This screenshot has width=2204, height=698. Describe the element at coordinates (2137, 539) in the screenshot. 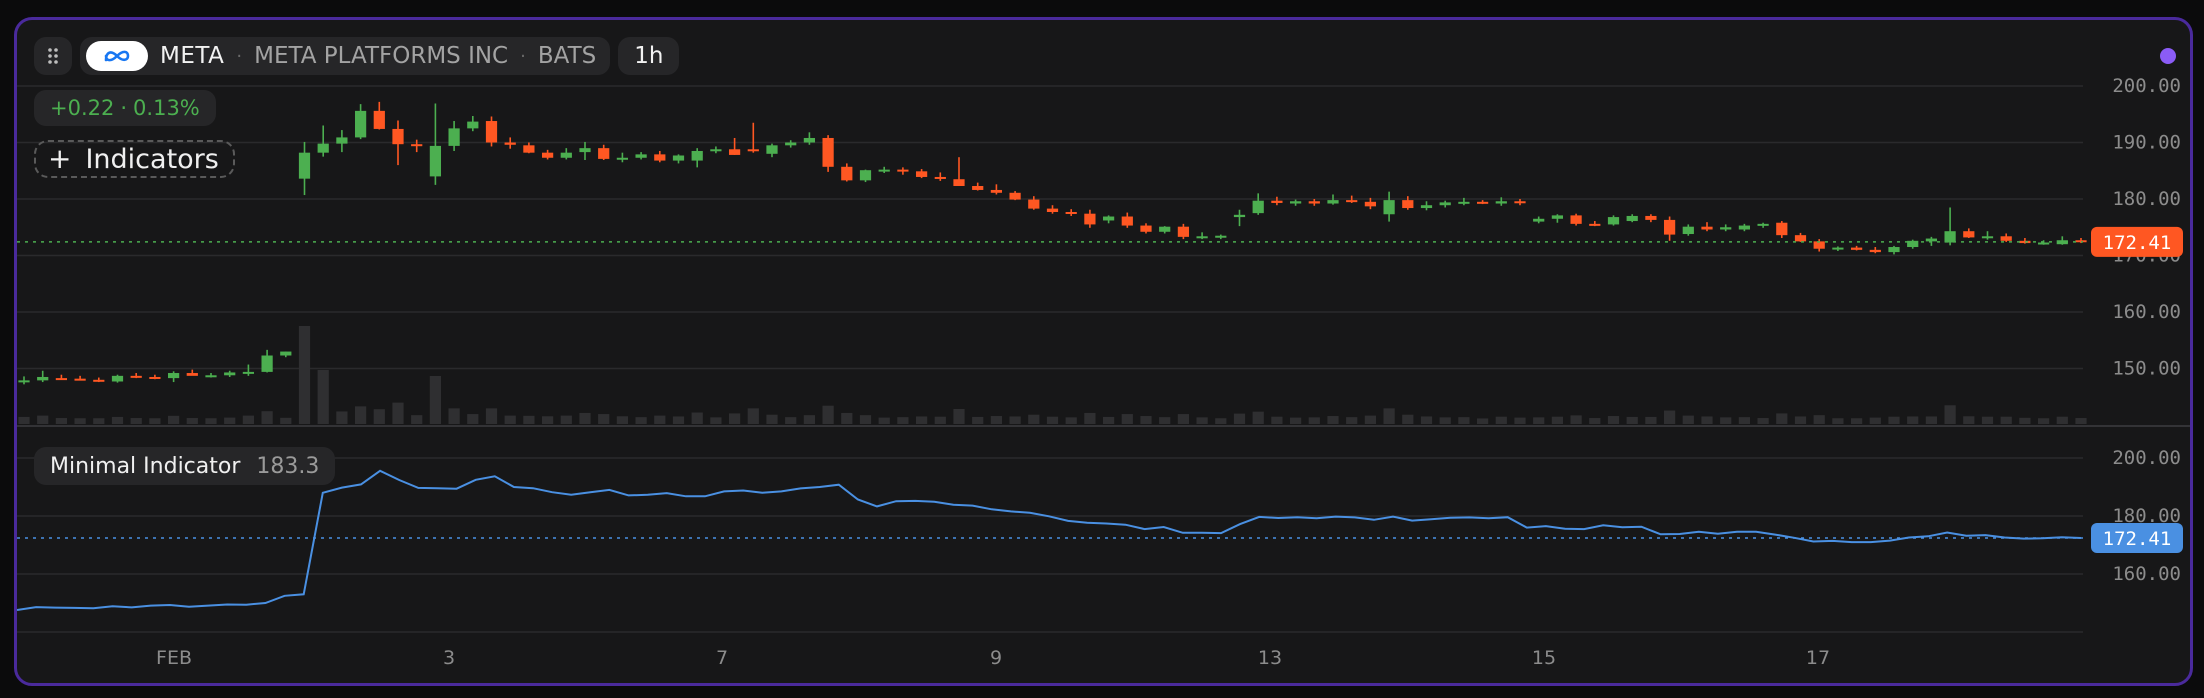

I see `indicator-value-label: 172.41` at that location.